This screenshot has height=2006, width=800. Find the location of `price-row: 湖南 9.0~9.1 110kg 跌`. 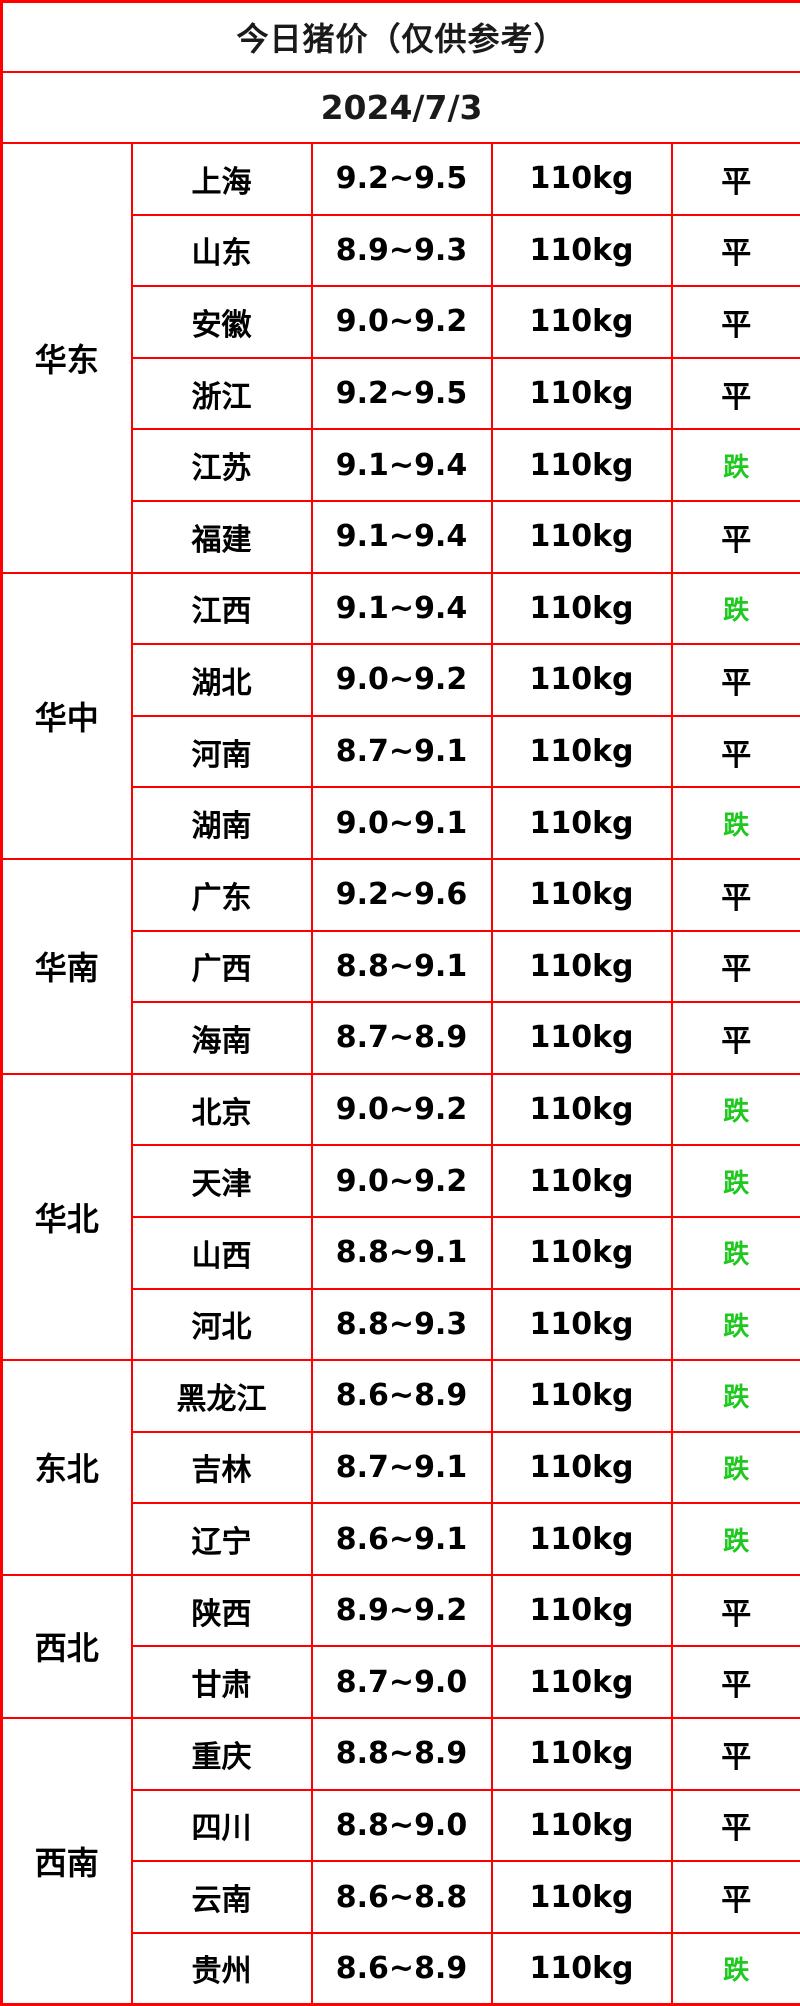

price-row: 湖南 9.0~9.1 110kg 跌 is located at coordinates (401, 823).